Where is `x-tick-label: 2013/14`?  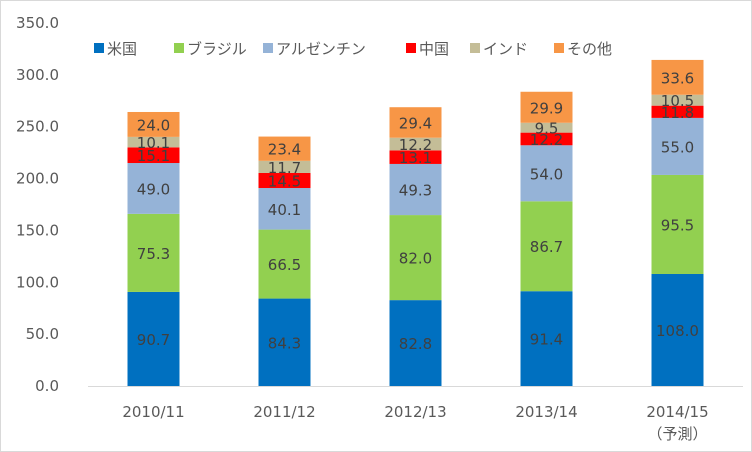 x-tick-label: 2013/14 is located at coordinates (546, 412).